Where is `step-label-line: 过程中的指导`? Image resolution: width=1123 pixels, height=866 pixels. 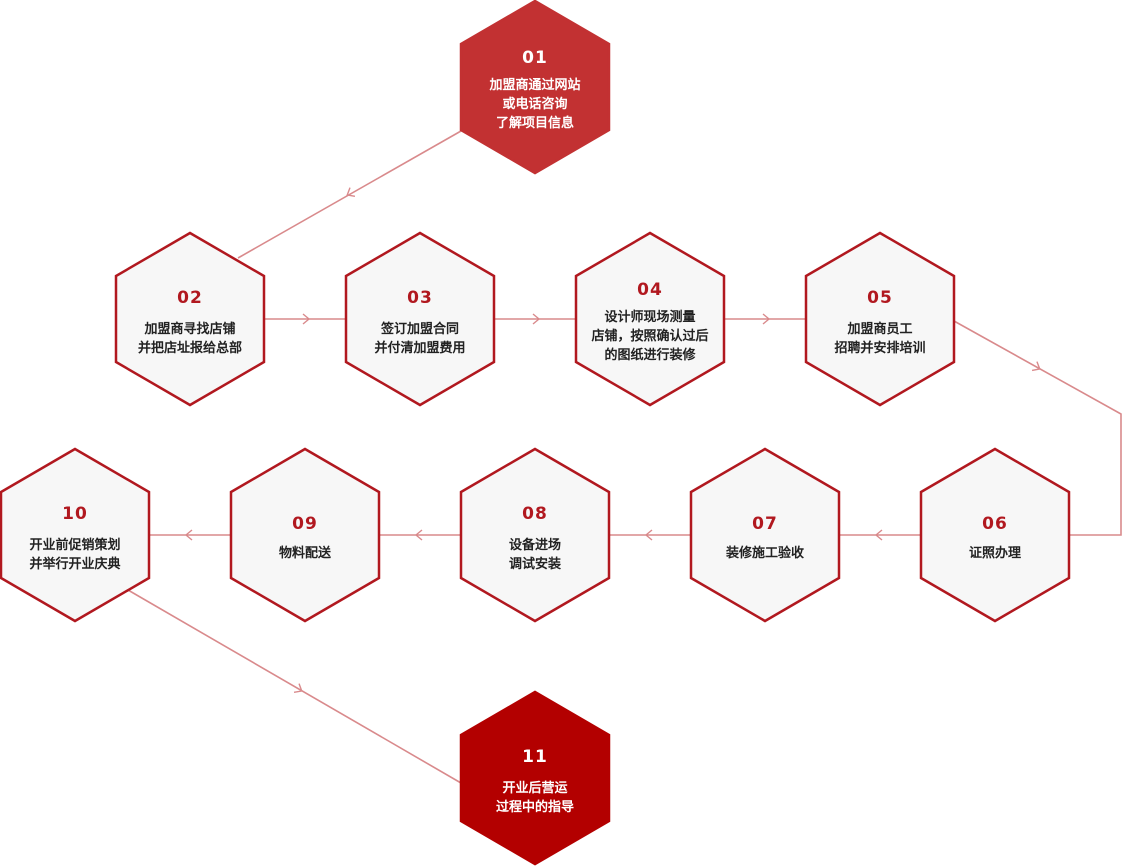
step-label-line: 过程中的指导 is located at coordinates (535, 807).